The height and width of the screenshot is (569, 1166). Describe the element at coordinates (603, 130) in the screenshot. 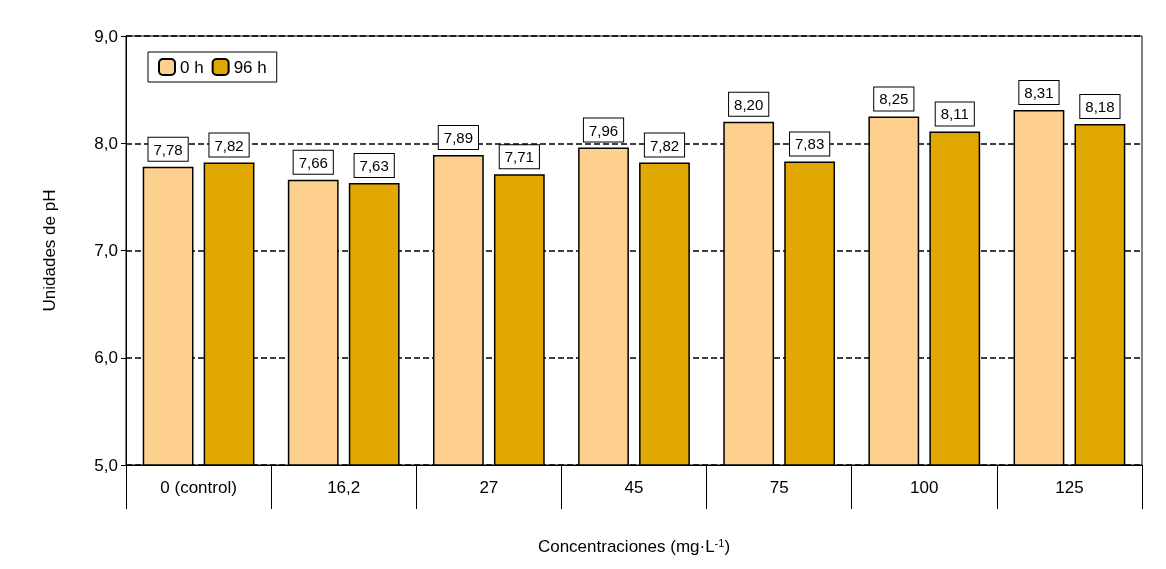

I see `data-label: 7,96` at that location.